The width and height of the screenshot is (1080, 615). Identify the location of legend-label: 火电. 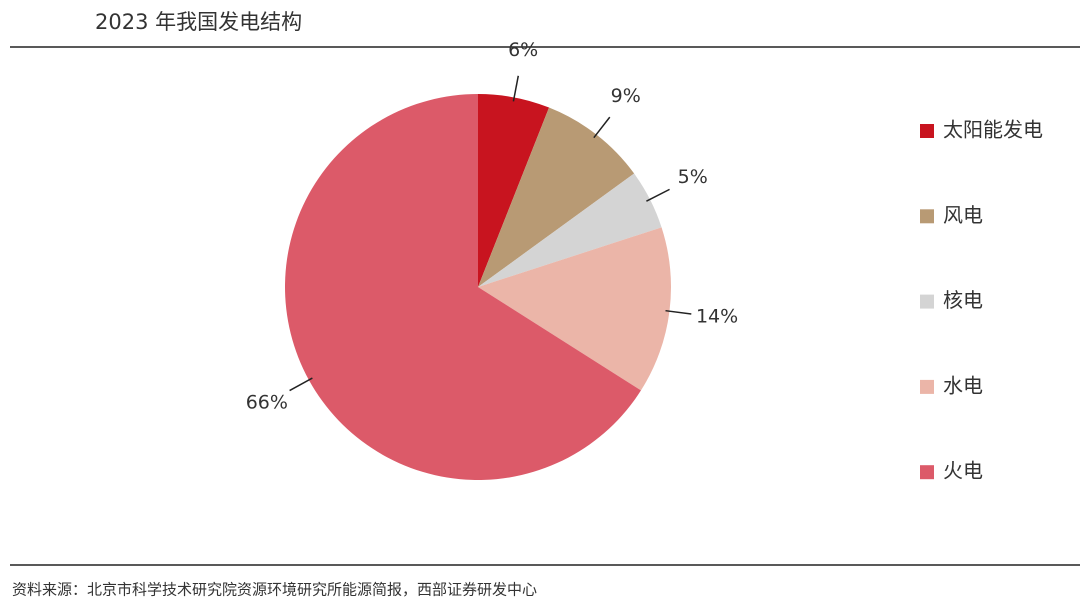
(963, 471).